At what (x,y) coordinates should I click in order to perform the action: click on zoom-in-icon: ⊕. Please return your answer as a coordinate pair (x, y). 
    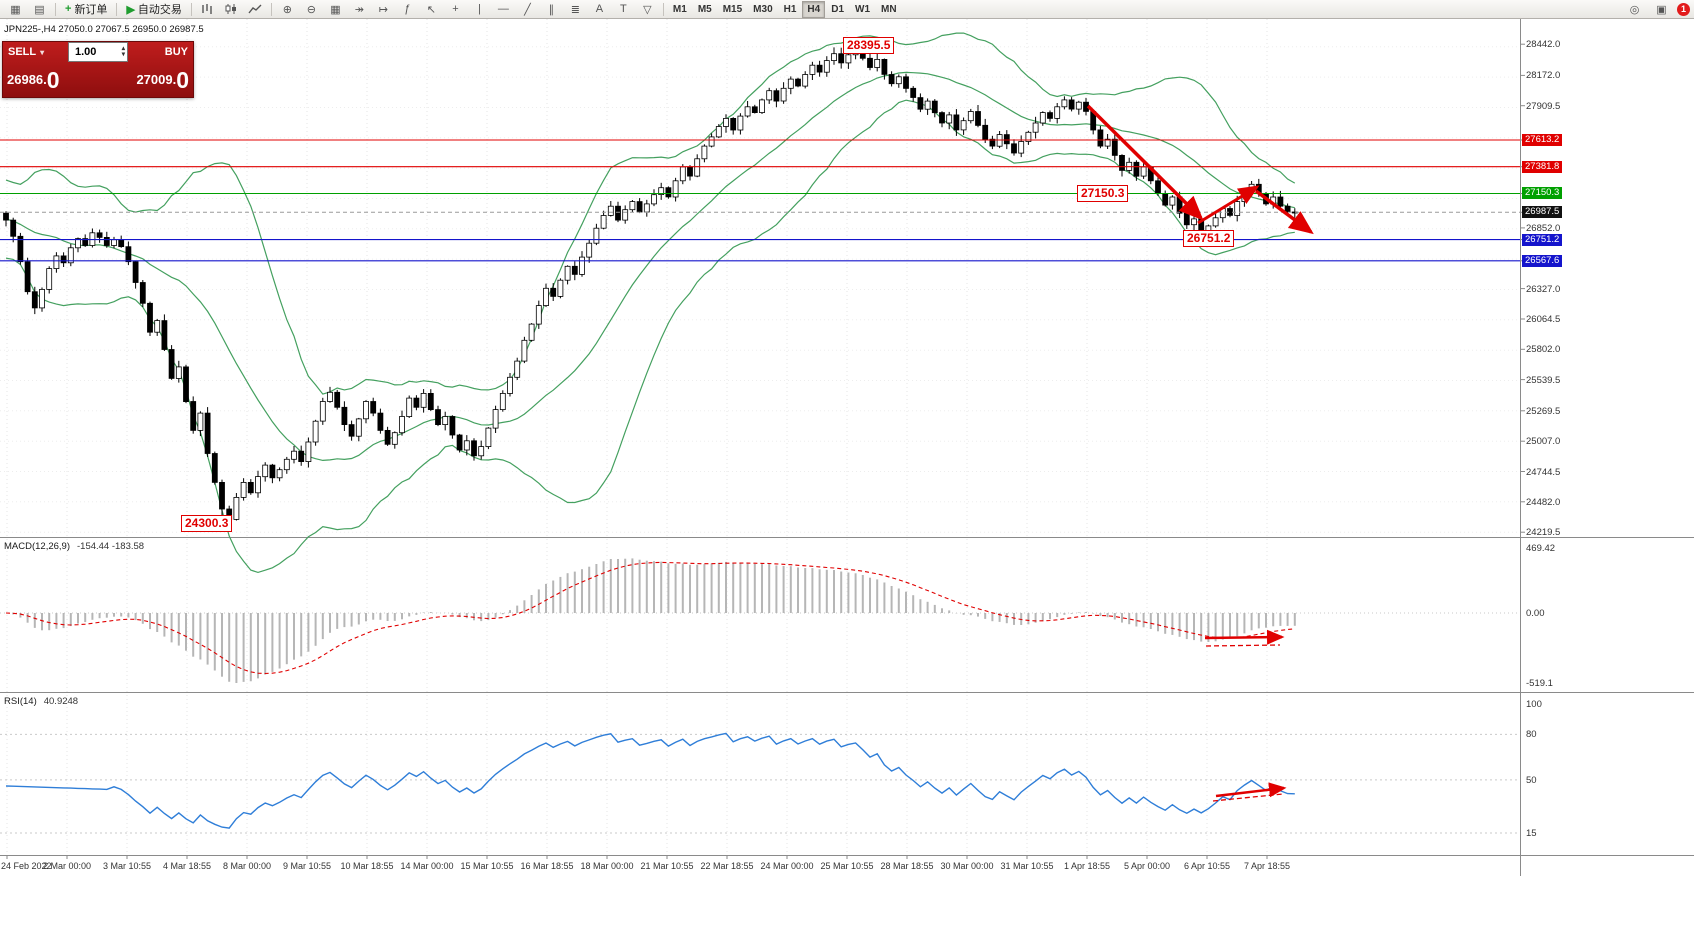
    Looking at the image, I should click on (287, 9).